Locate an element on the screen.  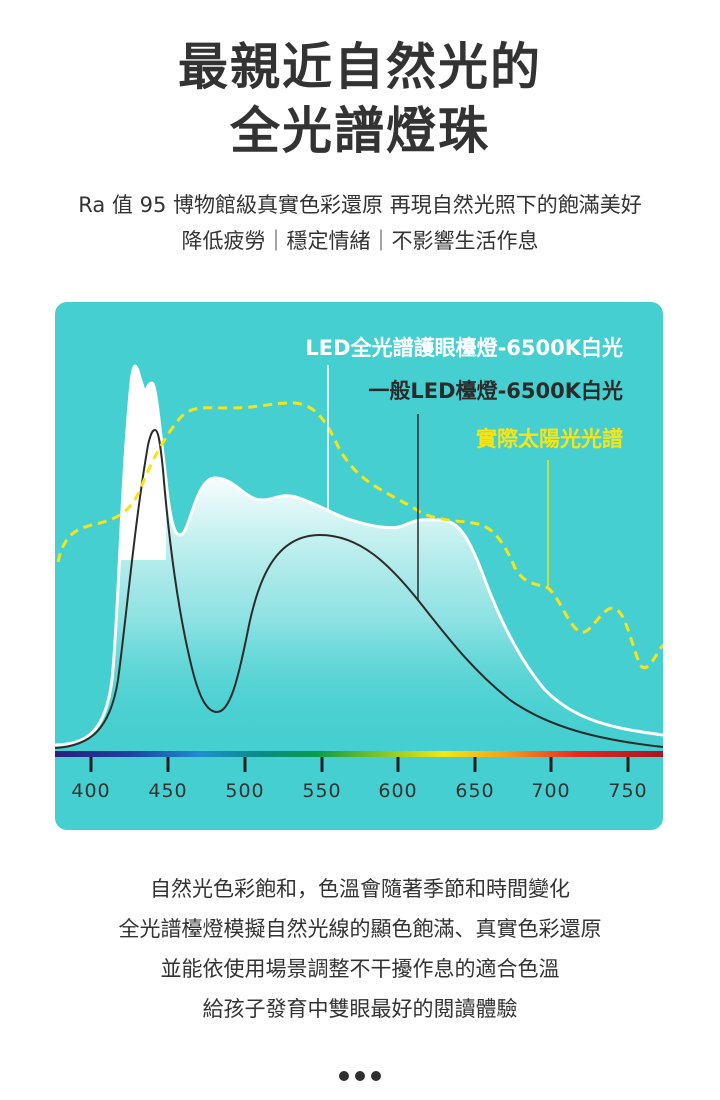
pagination-dots is located at coordinates (360, 1075).